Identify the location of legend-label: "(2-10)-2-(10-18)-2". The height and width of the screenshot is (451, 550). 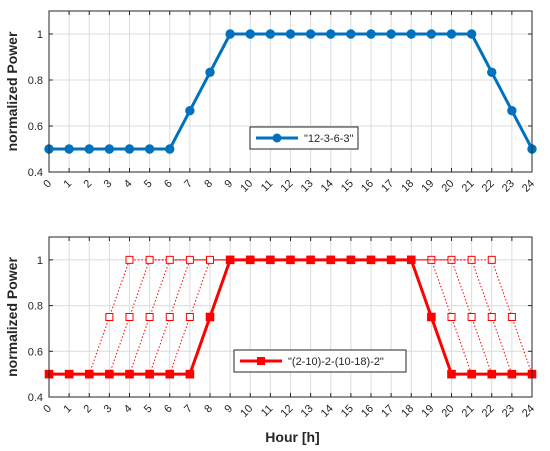
(336, 362).